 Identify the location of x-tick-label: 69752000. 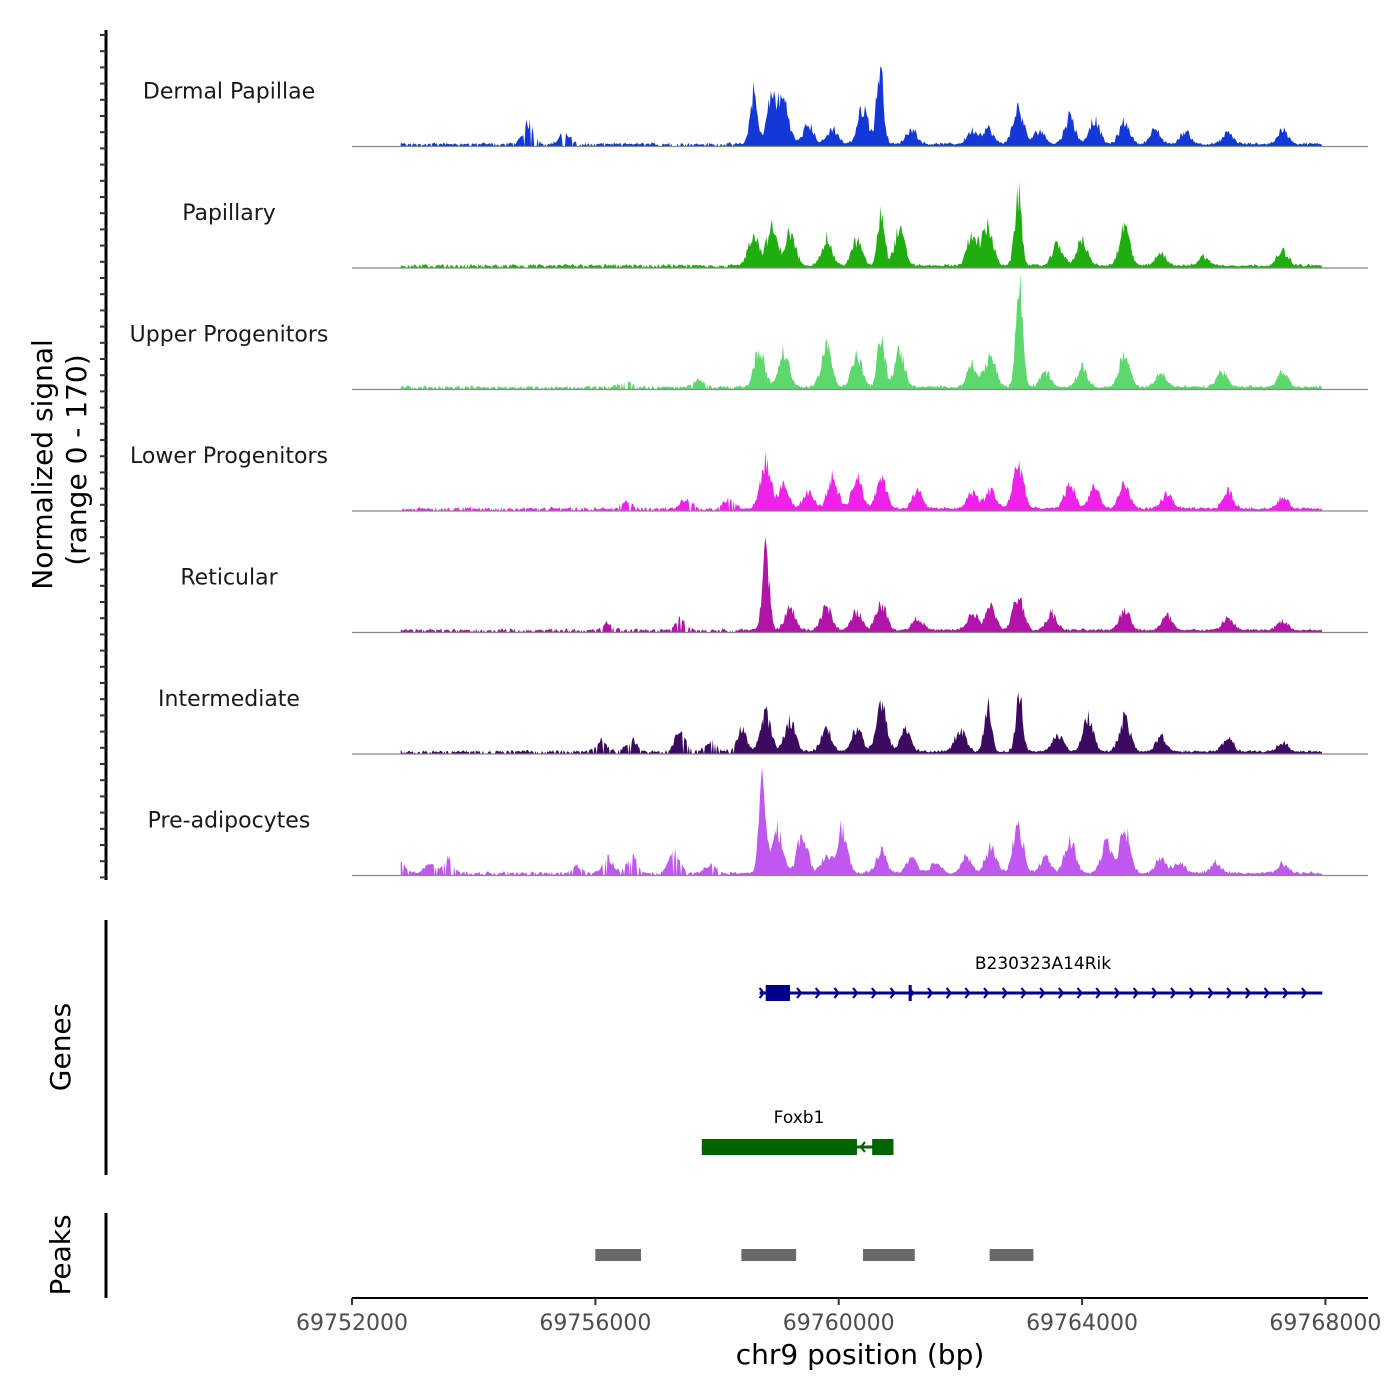
(352, 1323).